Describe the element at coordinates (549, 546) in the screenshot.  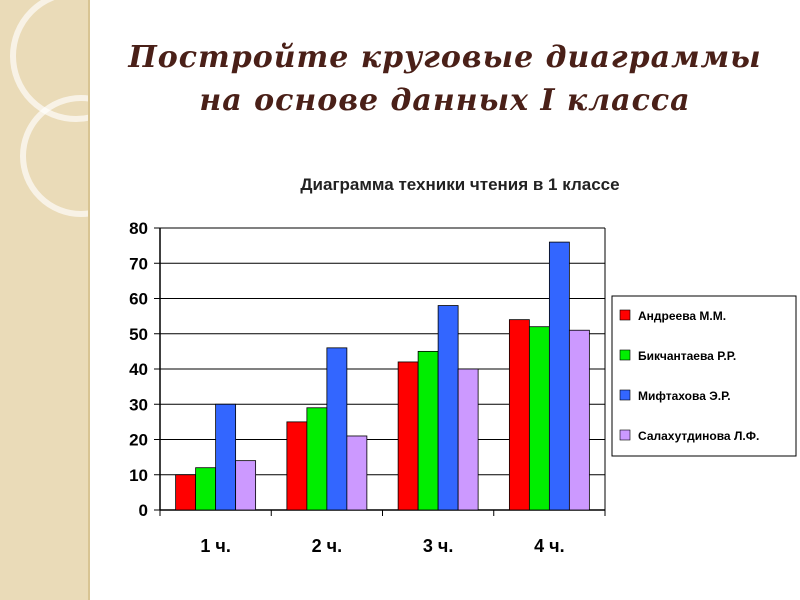
I see `x-tick-label: 4 ч.` at that location.